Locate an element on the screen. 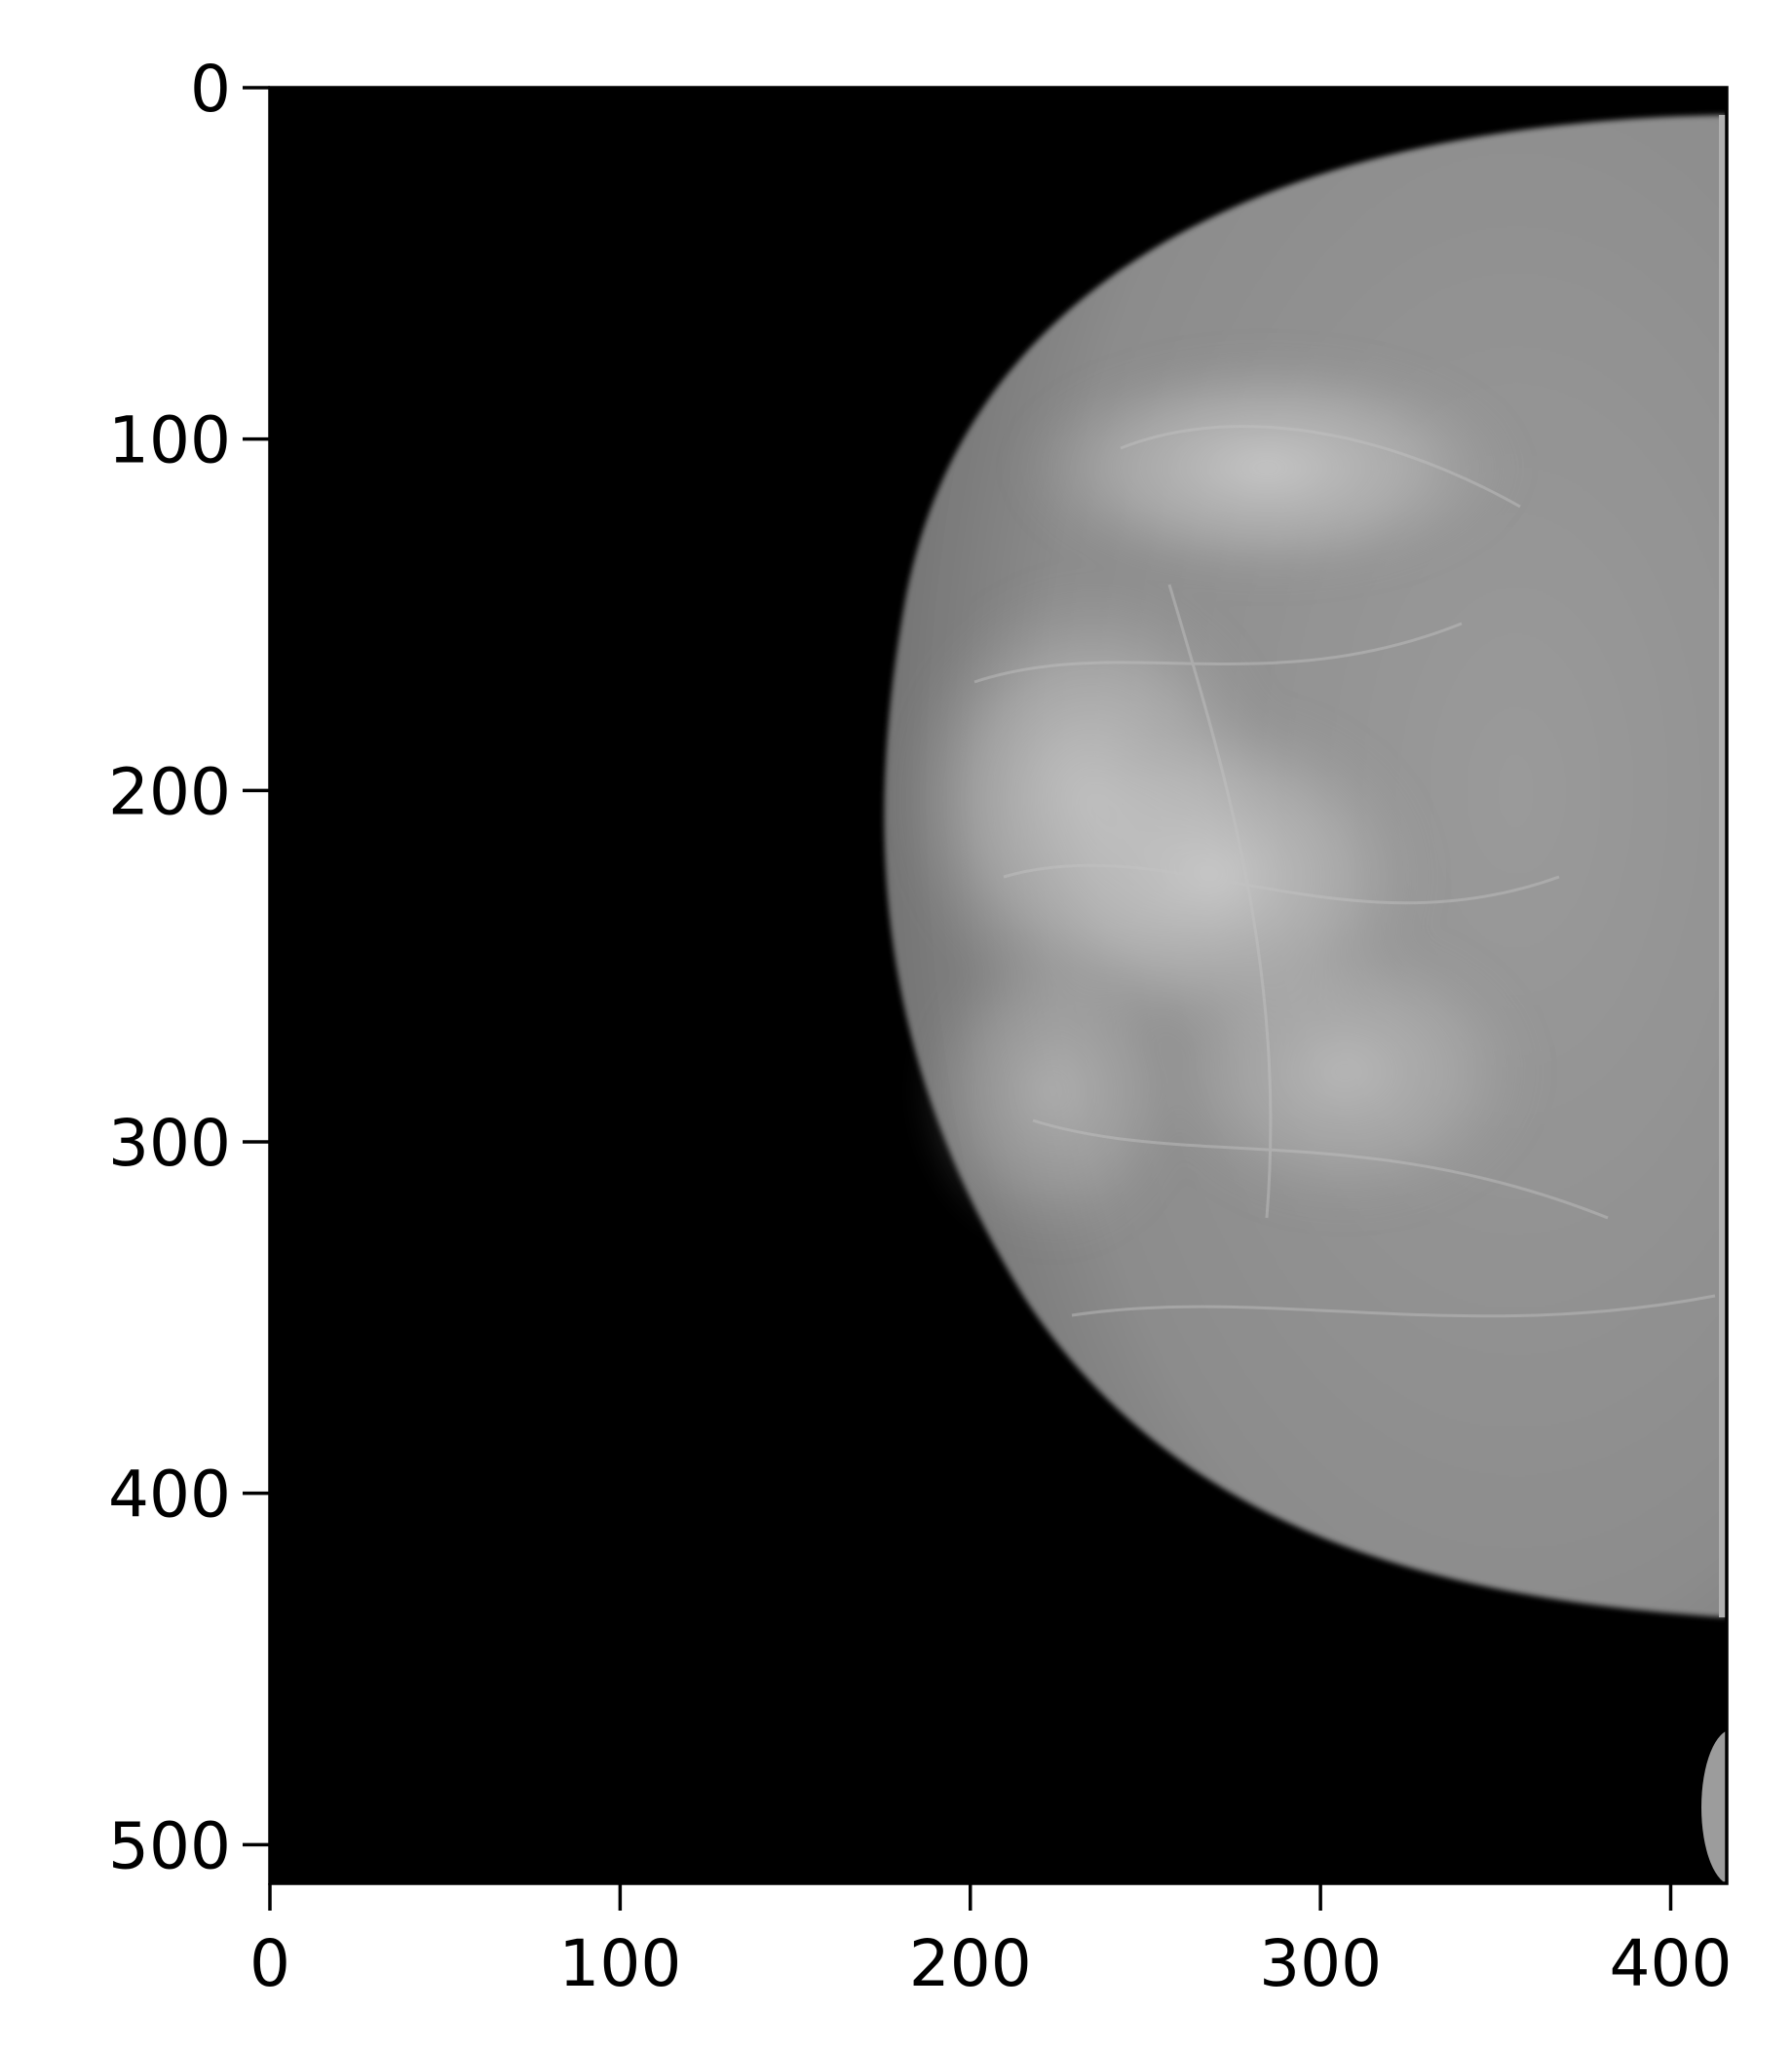 This screenshot has width=1792, height=2047. y-axis: 0 100 200 300 400 500 is located at coordinates (189, 968).